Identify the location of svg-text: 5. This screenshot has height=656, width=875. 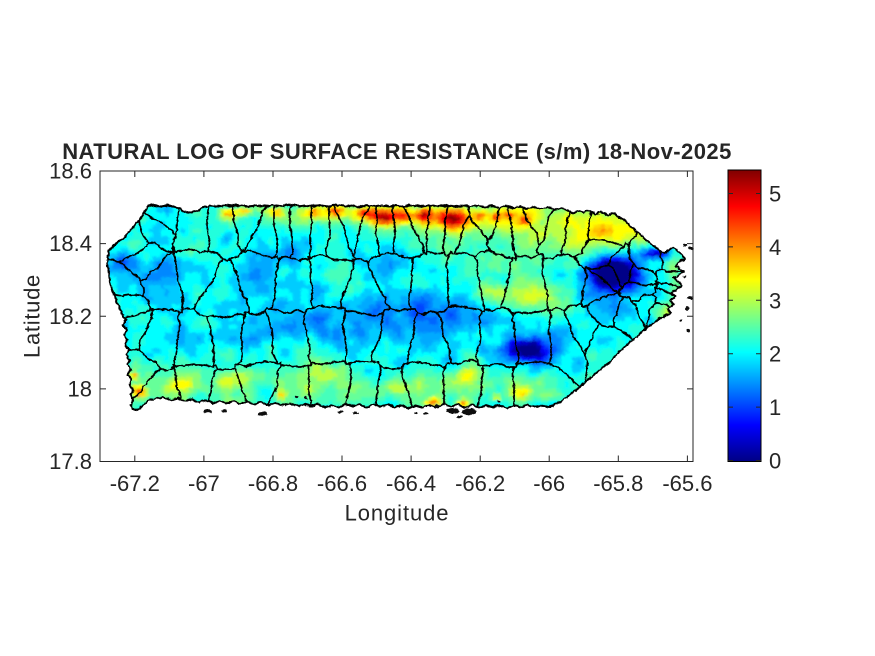
(775, 194).